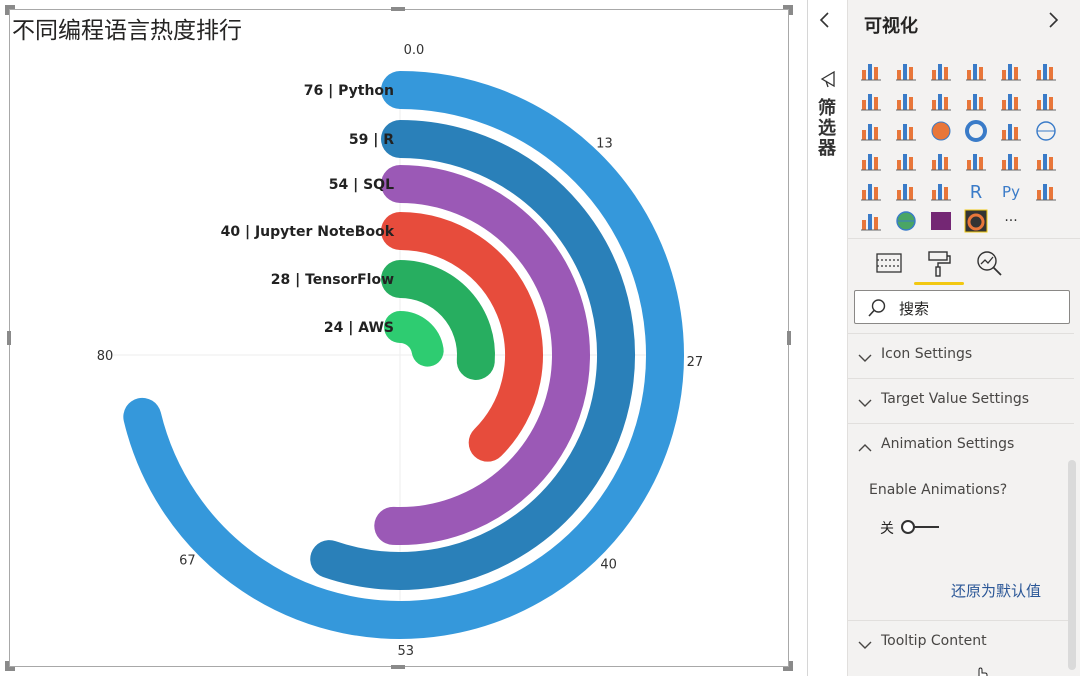 Image resolution: width=1080 pixels, height=676 pixels. I want to click on resize-handle-top, so click(398, 9).